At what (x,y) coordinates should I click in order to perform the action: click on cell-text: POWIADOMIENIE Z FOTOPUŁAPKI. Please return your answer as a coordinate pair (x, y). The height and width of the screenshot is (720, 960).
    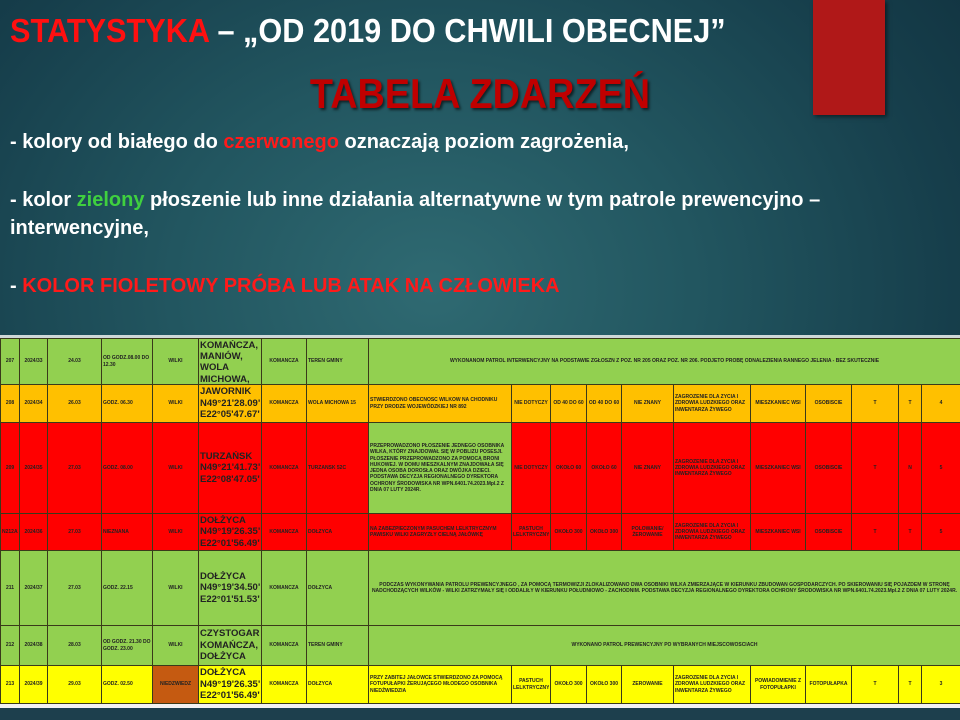
    Looking at the image, I should click on (778, 684).